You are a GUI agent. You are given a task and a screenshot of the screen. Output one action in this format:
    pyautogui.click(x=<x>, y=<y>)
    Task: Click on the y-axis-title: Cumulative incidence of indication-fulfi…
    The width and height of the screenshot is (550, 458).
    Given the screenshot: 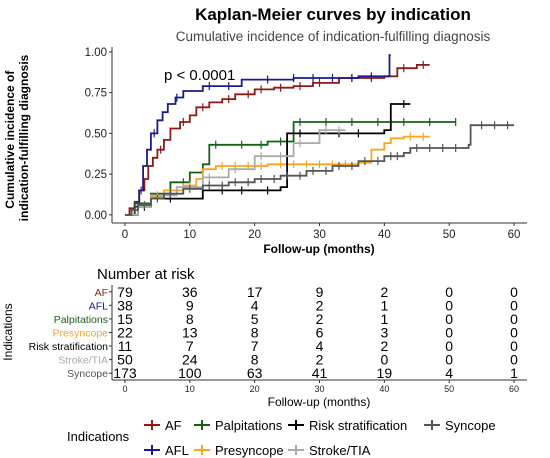 What is the action you would take?
    pyautogui.click(x=17, y=137)
    